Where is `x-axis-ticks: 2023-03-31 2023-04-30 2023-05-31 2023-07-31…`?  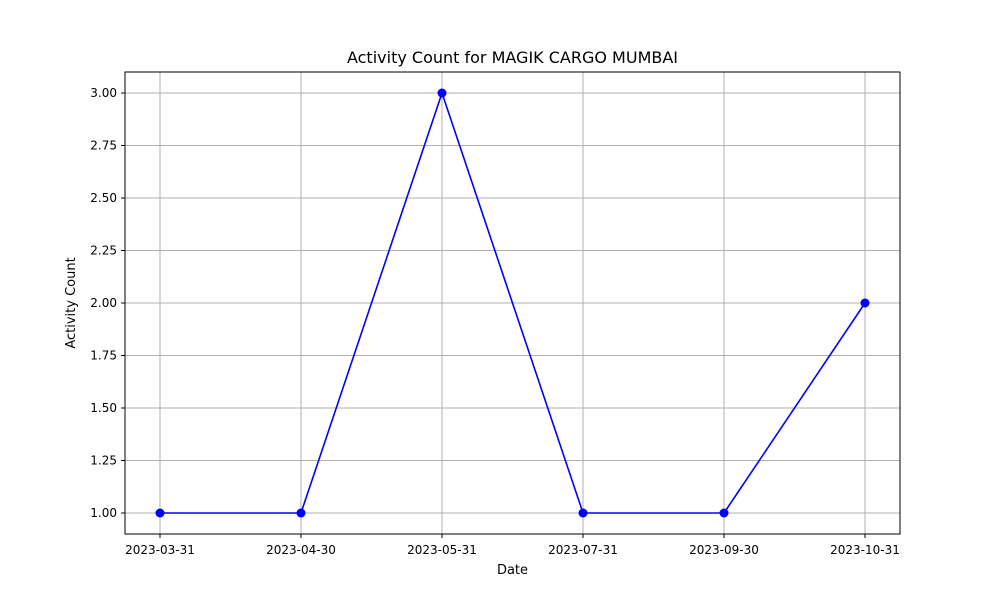 x-axis-ticks: 2023-03-31 2023-04-30 2023-05-31 2023-07-31… is located at coordinates (512, 545).